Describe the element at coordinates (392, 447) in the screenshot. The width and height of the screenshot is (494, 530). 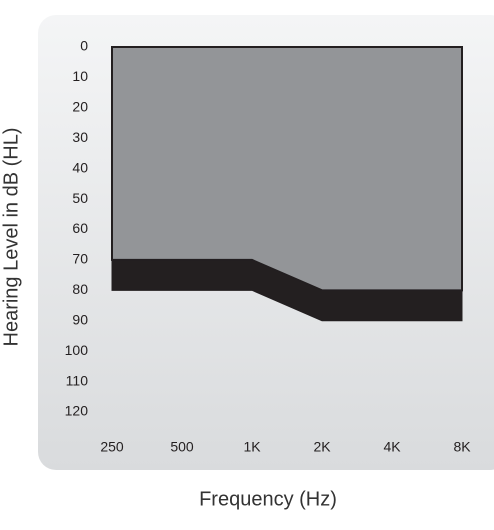
I see `x-tick-label: 4K` at that location.